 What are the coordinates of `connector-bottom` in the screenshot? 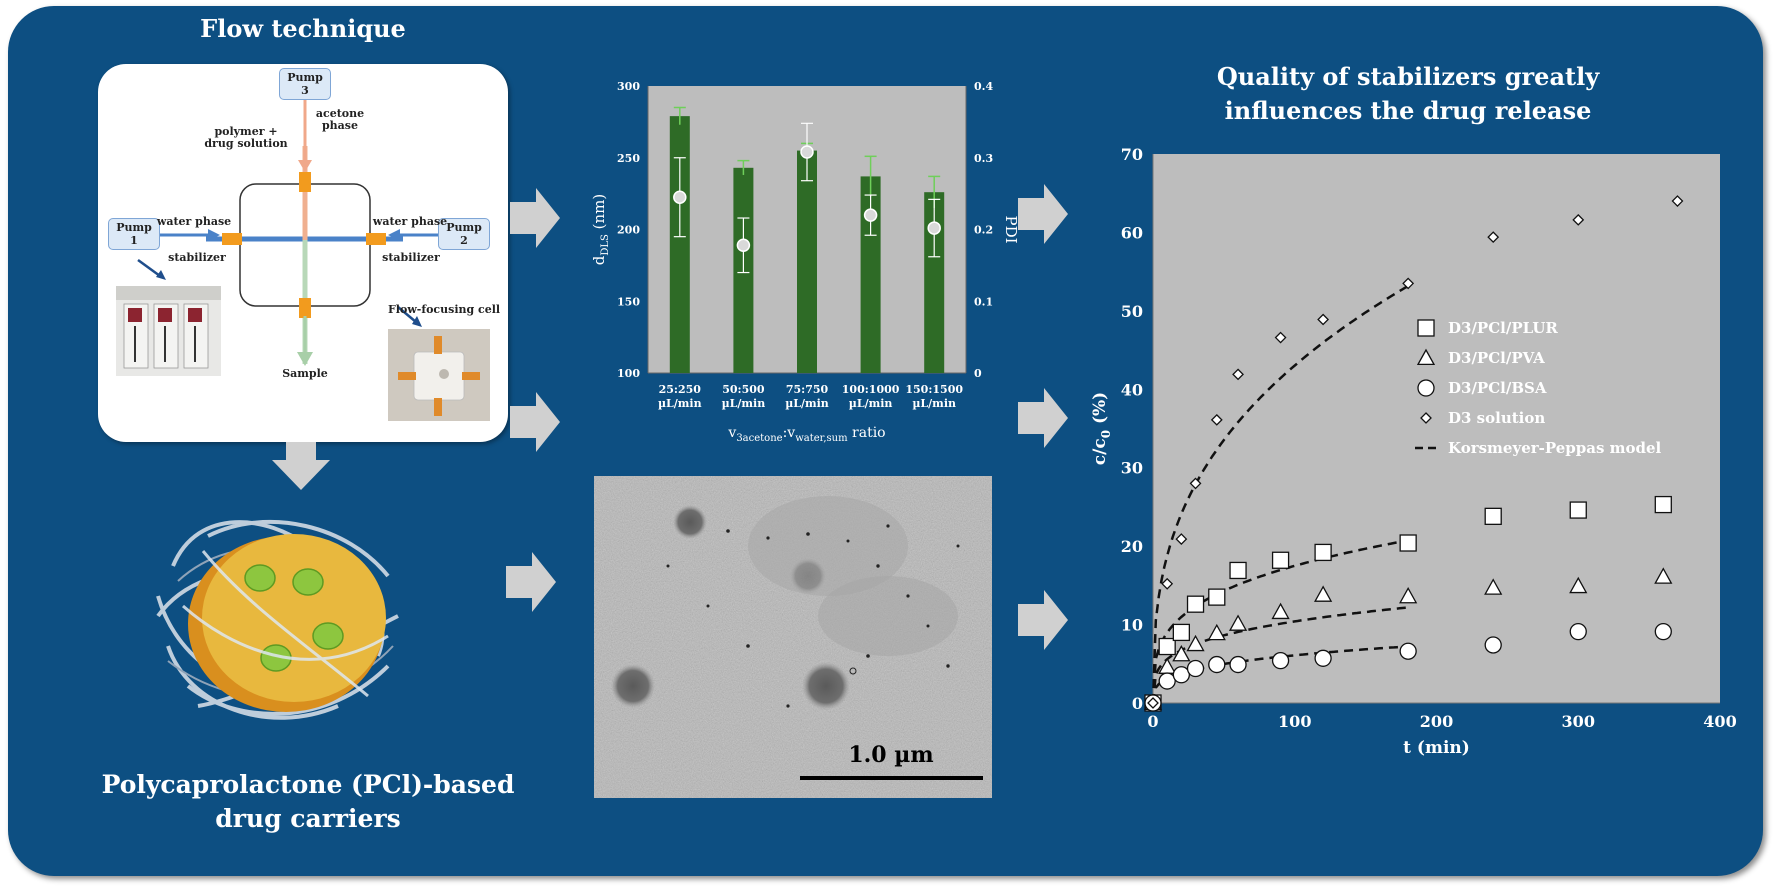 It's located at (305, 308).